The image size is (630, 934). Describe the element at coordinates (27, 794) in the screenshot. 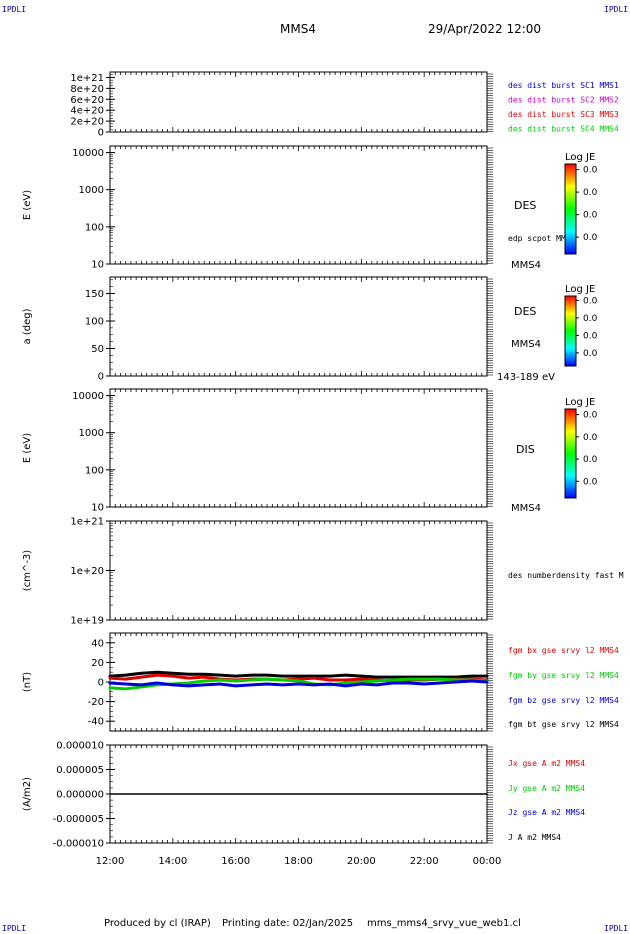

I see `p7-y-axis-label: (A/m2)` at that location.